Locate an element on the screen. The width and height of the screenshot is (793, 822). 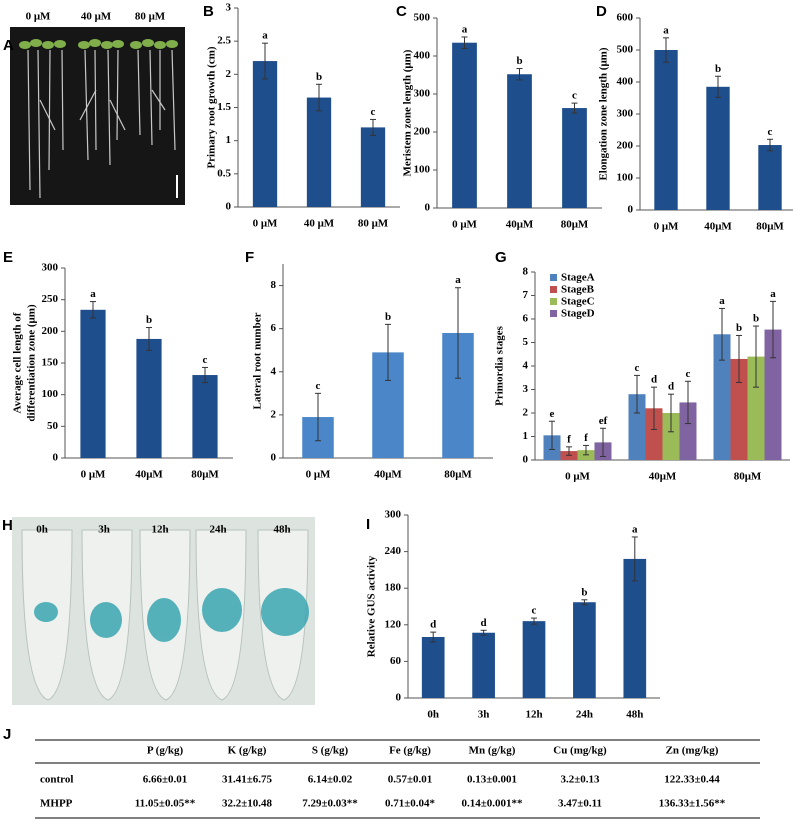
y-tick-label: 240 is located at coordinates (393, 551).